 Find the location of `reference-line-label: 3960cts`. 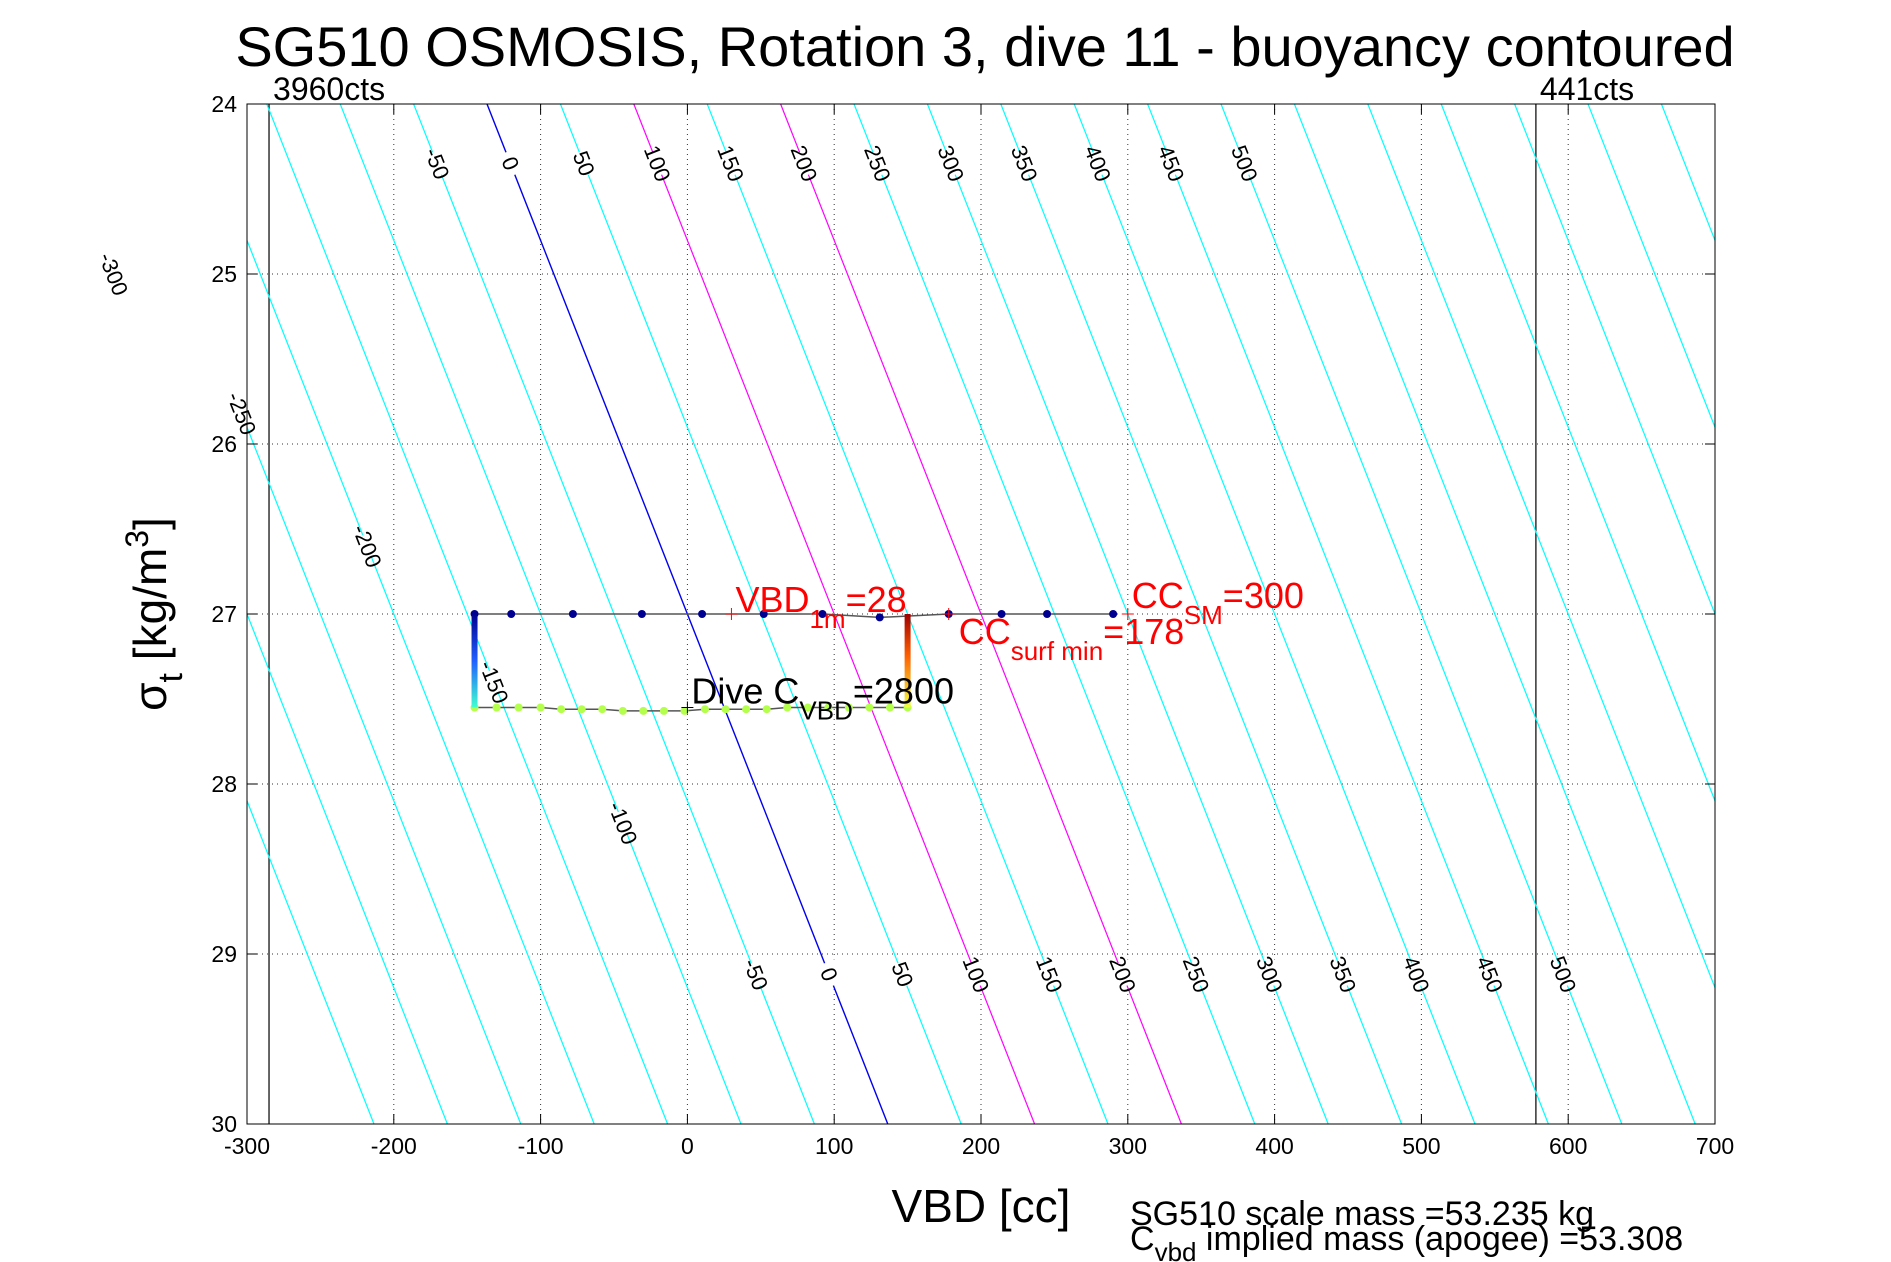

reference-line-label: 3960cts is located at coordinates (329, 89).